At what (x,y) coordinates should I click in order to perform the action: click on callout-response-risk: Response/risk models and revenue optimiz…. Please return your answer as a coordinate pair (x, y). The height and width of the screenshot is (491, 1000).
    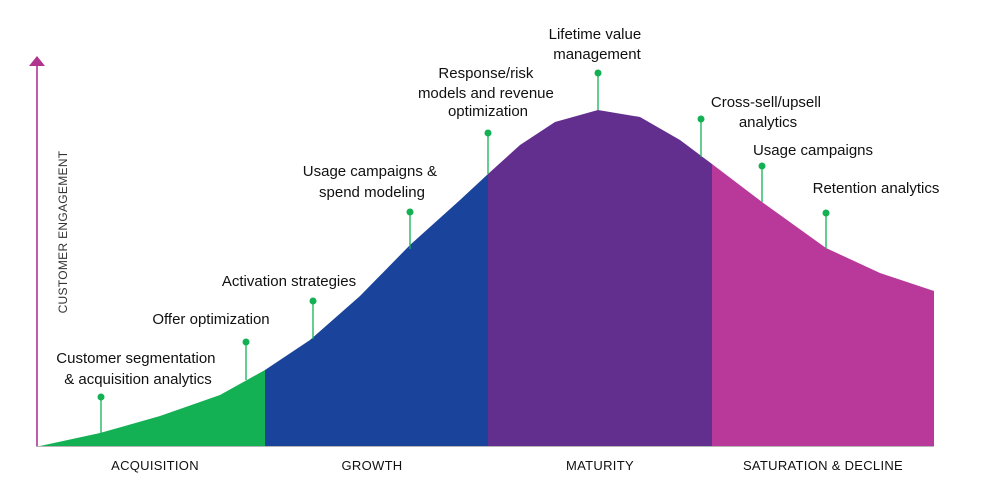
    Looking at the image, I should click on (488, 119).